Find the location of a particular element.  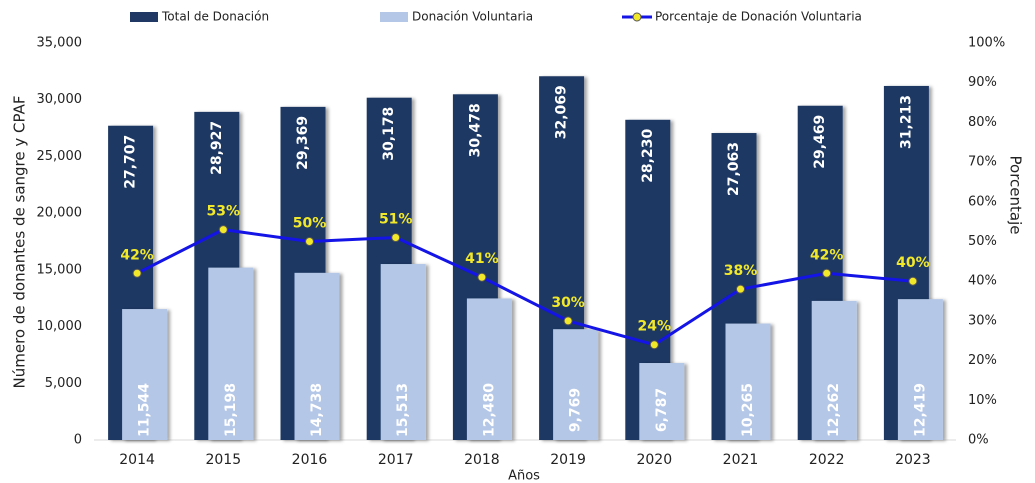

y2-tick-label: 0% is located at coordinates (978, 440).